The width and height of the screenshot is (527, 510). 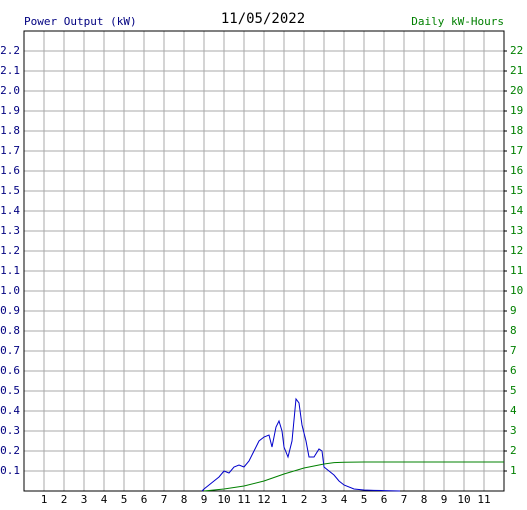 I want to click on y-tick-label: 0.1, so click(x=10, y=470).